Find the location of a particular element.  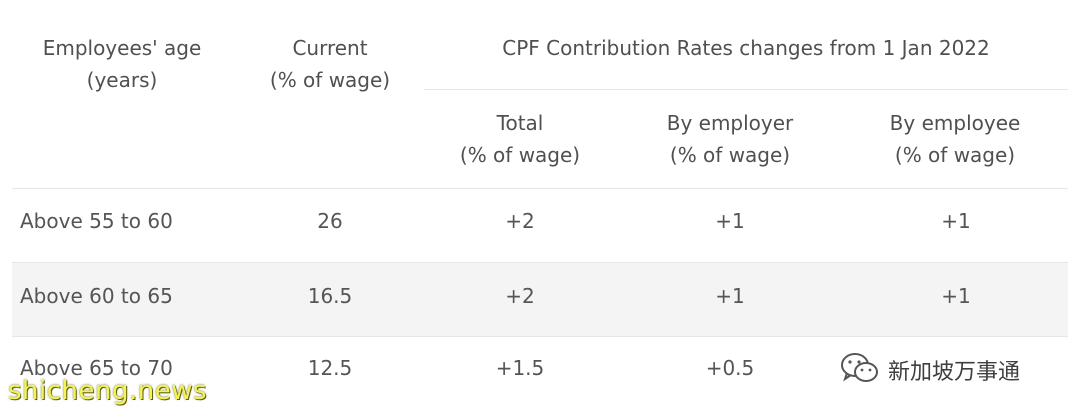

row-3-current: 12.5 is located at coordinates (330, 368).